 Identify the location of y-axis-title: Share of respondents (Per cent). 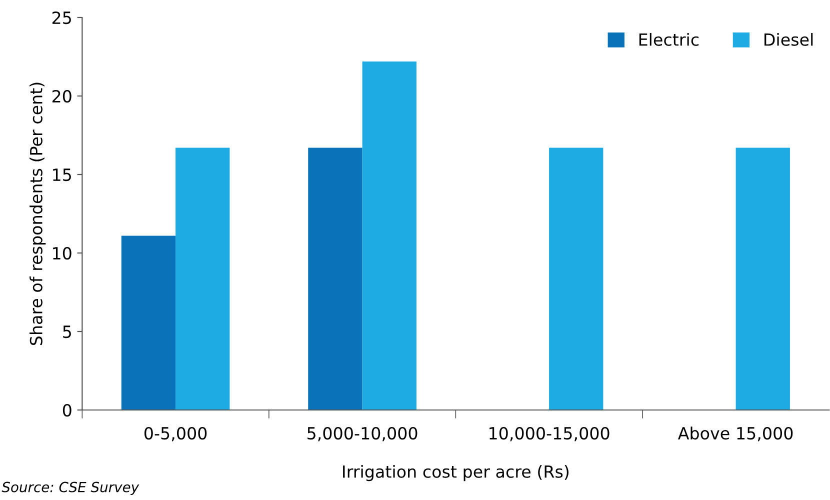
(38, 214).